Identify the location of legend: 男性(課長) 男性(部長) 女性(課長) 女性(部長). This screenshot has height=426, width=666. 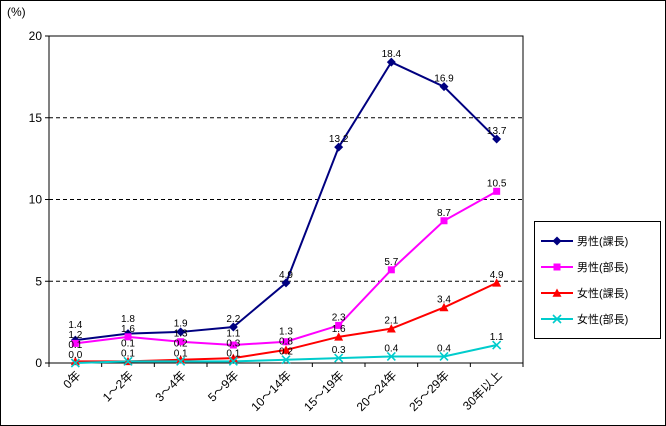
(597, 280).